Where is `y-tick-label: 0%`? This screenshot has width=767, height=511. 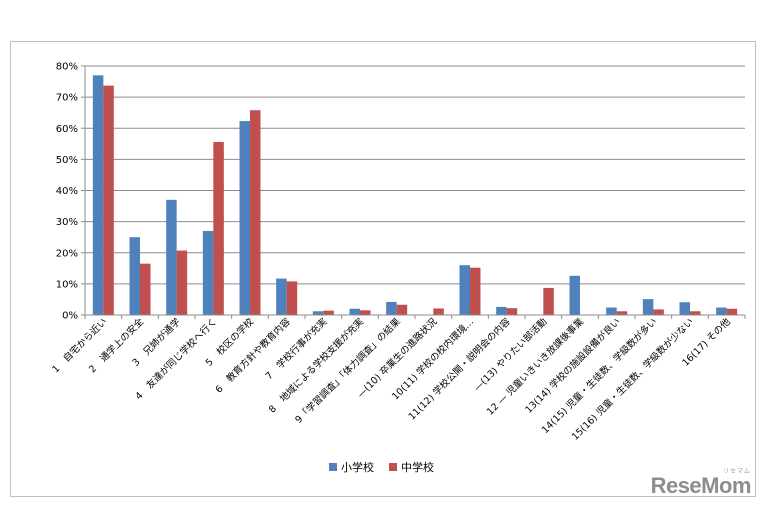 y-tick-label: 0% is located at coordinates (70, 316).